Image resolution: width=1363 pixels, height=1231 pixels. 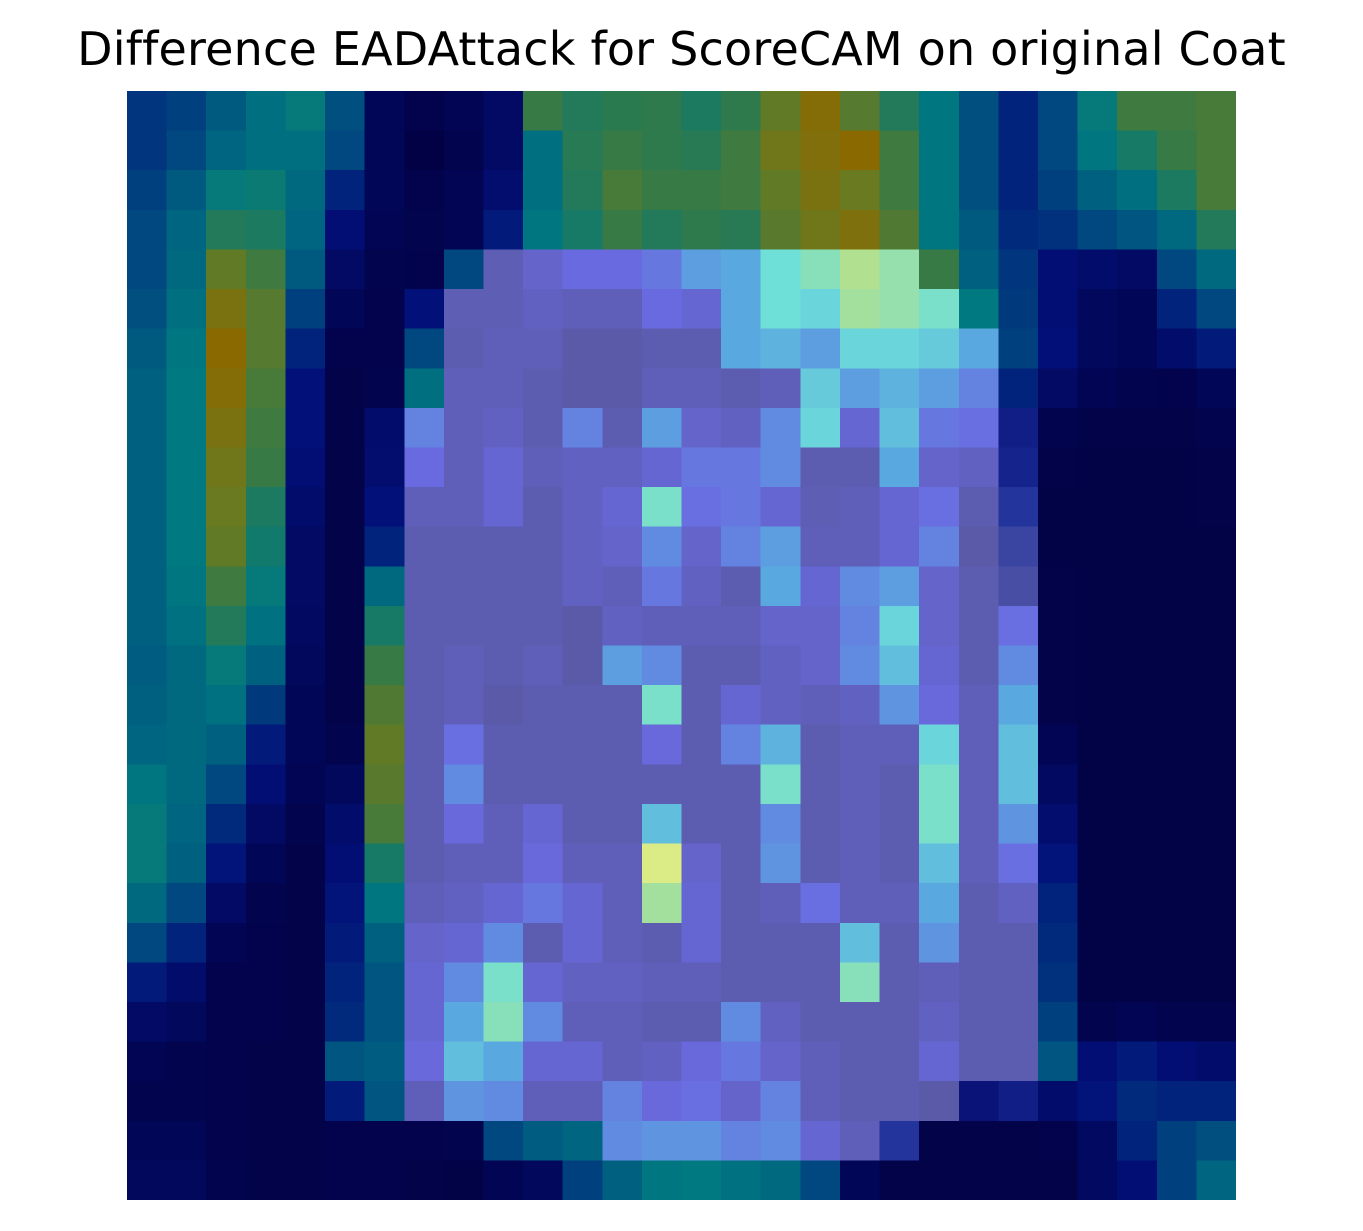 What do you see at coordinates (1216, 388) in the screenshot?
I see `heatmap-cell-r7-c27` at bounding box center [1216, 388].